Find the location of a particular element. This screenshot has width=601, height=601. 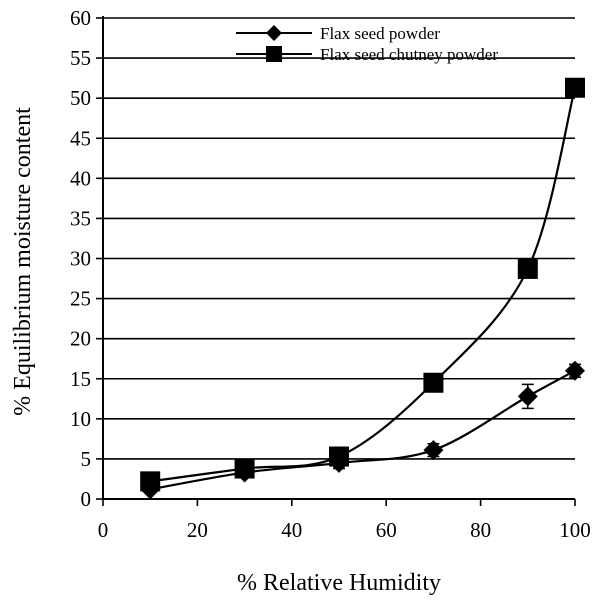

y-tick-label-20: 20 is located at coordinates (80, 339).